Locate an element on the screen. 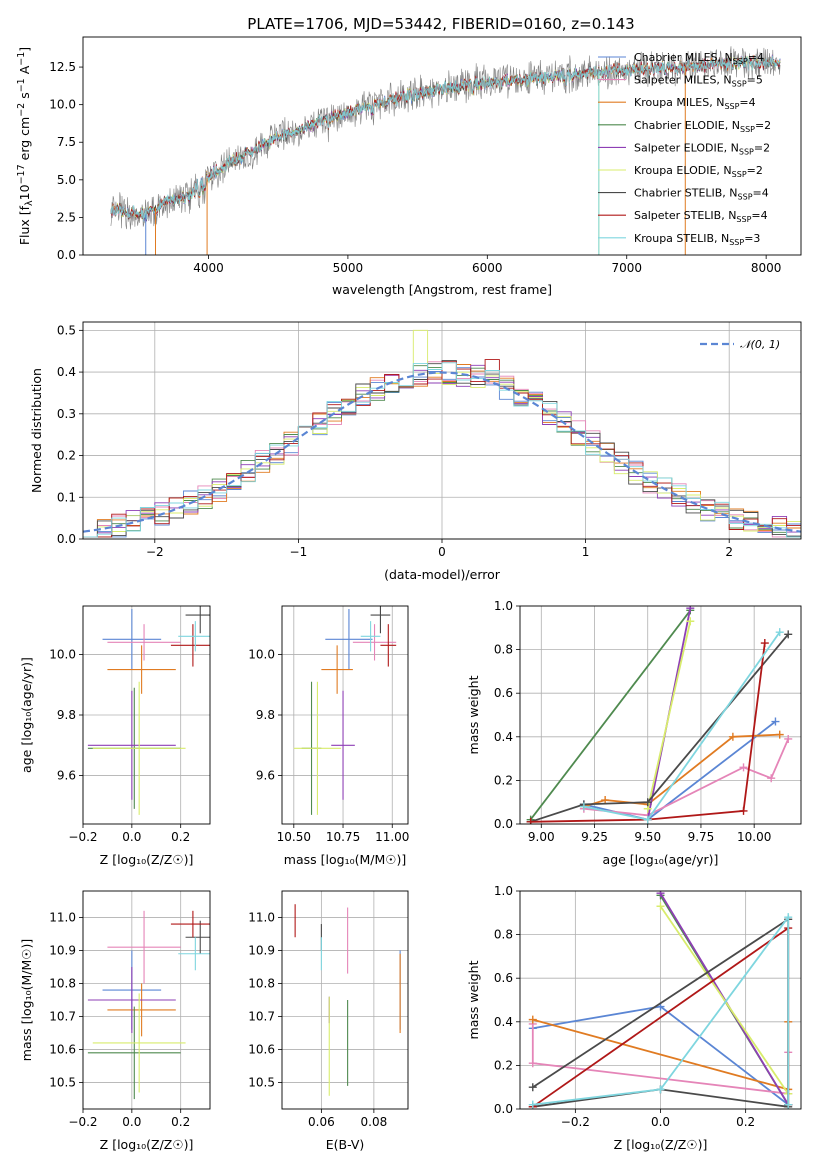 The width and height of the screenshot is (819, 1170). chart-mass_vs_EBV: 0.06 0.08 10.5 10.6 10.7 10.8 10.9 11.0 is located at coordinates (328, 1009).